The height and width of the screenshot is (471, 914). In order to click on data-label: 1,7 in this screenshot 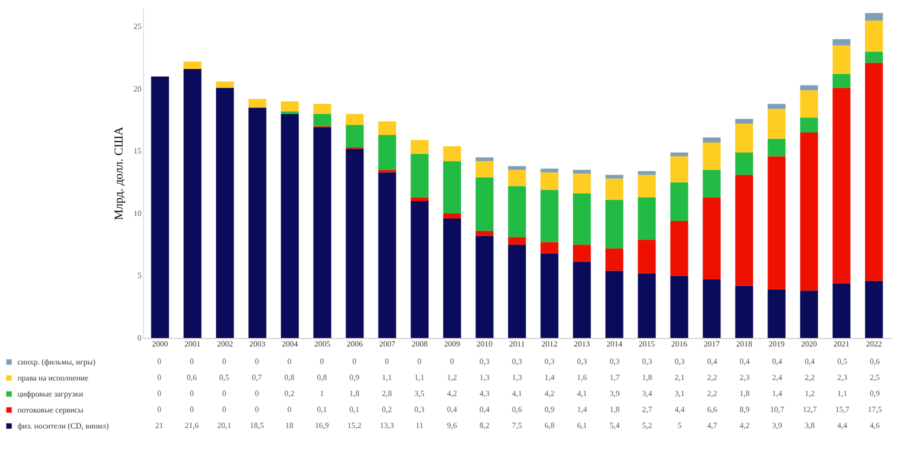, I will do `click(615, 377)`.